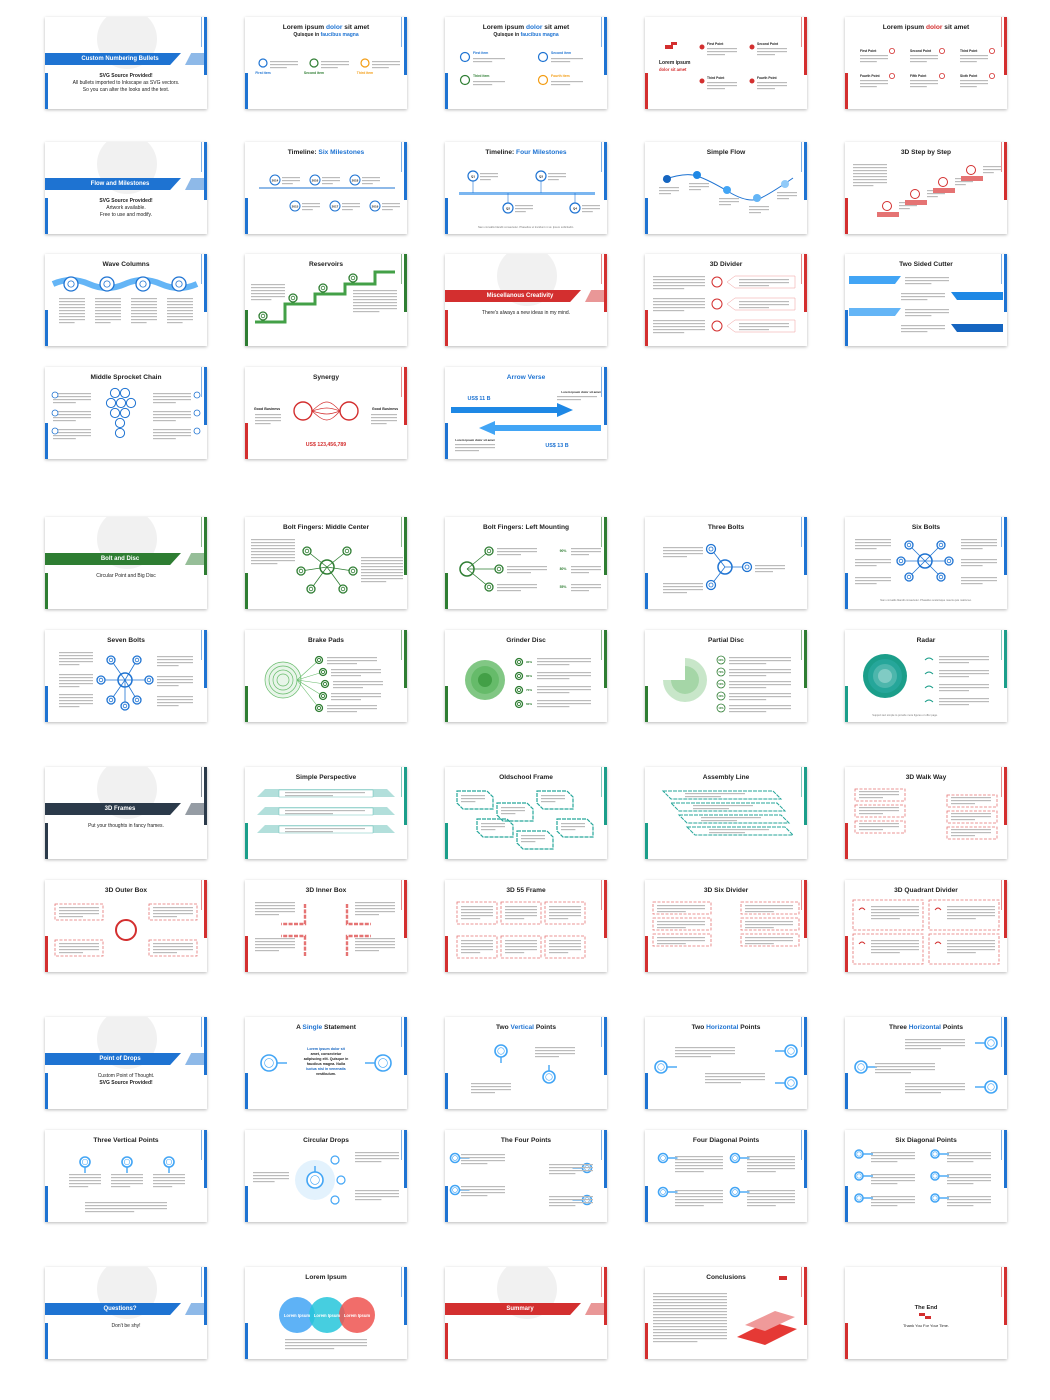 The height and width of the screenshot is (1400, 1050). I want to click on slide-thumbnail: 3D Six Divider, so click(726, 926).